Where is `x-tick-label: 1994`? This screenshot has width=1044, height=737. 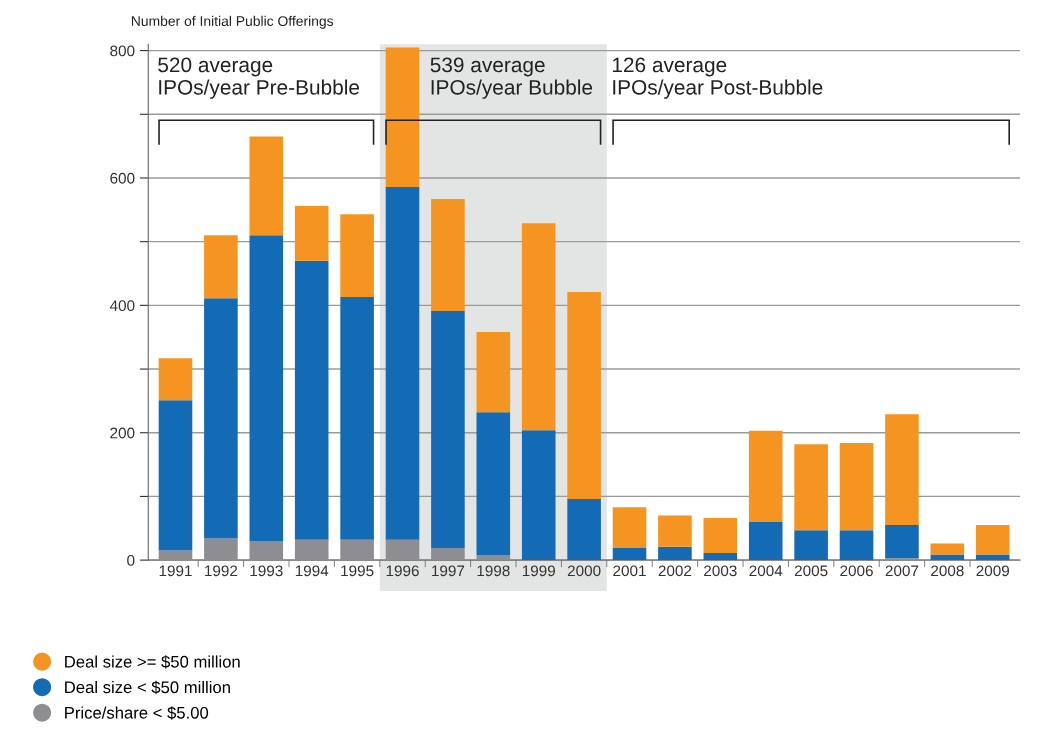 x-tick-label: 1994 is located at coordinates (312, 571).